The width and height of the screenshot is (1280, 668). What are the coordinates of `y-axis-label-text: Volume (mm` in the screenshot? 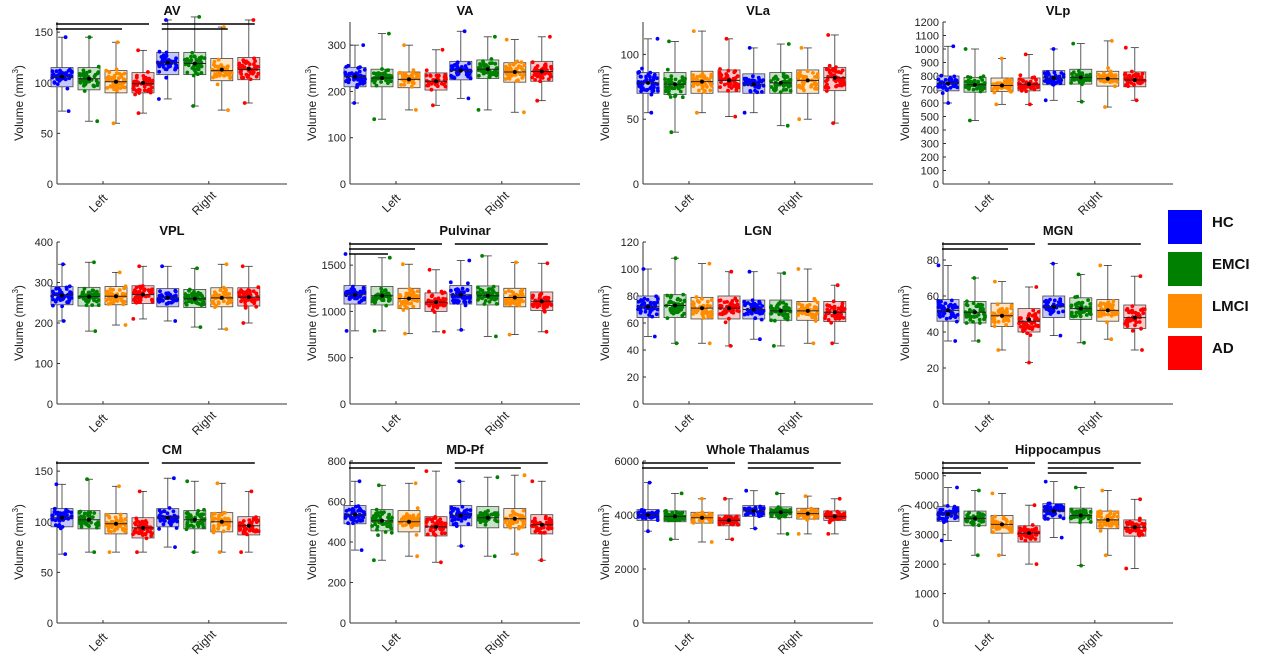 It's located at (19, 546).